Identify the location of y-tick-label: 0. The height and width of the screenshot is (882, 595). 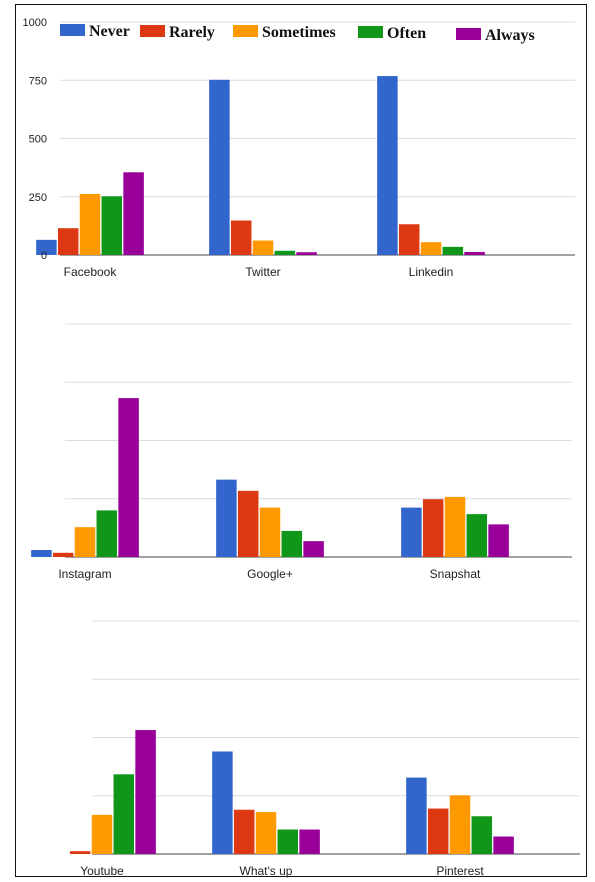
(44, 256).